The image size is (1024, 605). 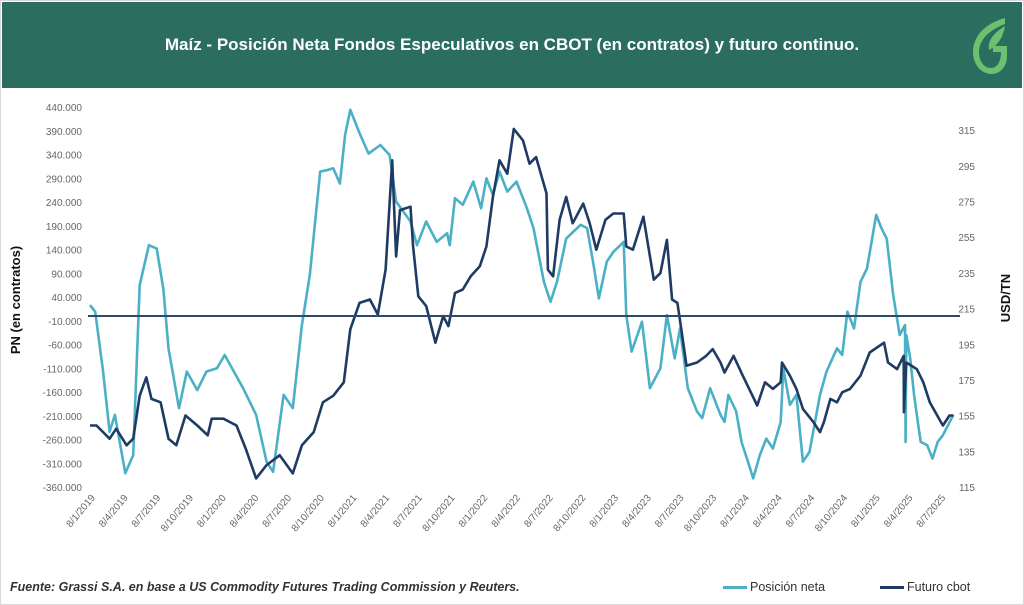 What do you see at coordinates (1005, 298) in the screenshot?
I see `y2-axis-title: USD/TN` at bounding box center [1005, 298].